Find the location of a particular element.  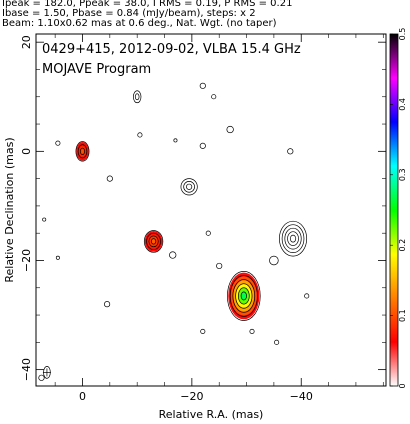

y-tick-label: −40 is located at coordinates (26, 369).